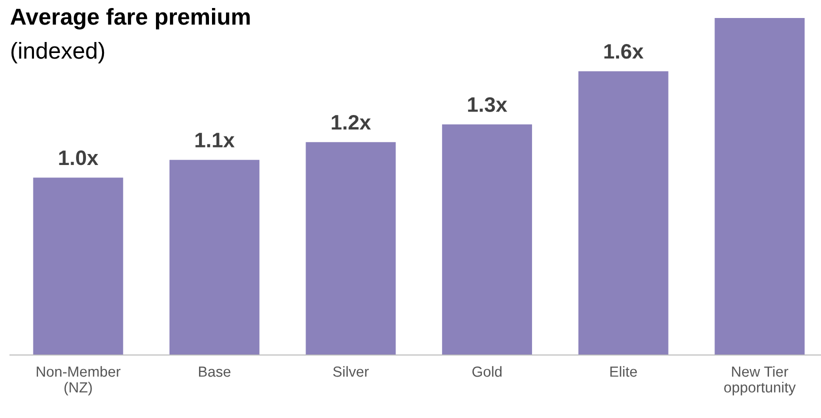 The width and height of the screenshot is (821, 418). Describe the element at coordinates (351, 371) in the screenshot. I see `x-tick-label: Silver` at that location.